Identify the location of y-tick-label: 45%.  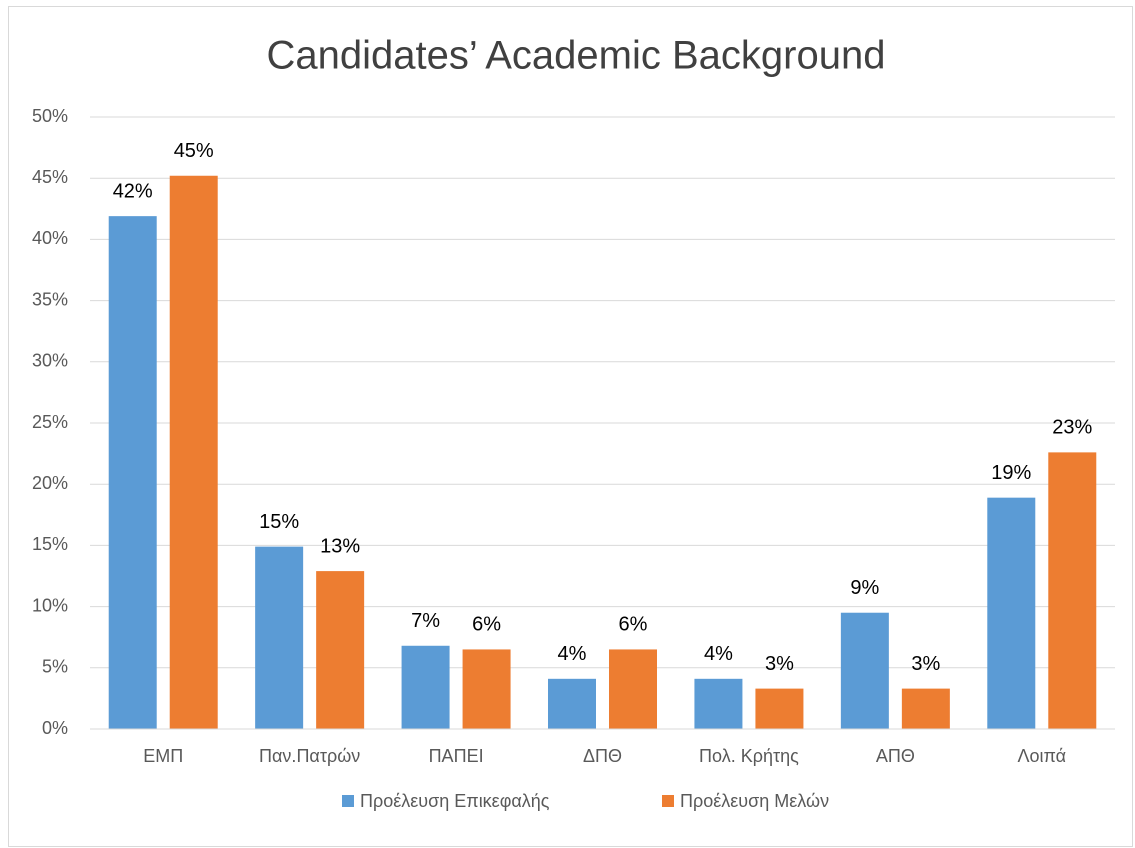
(50, 177).